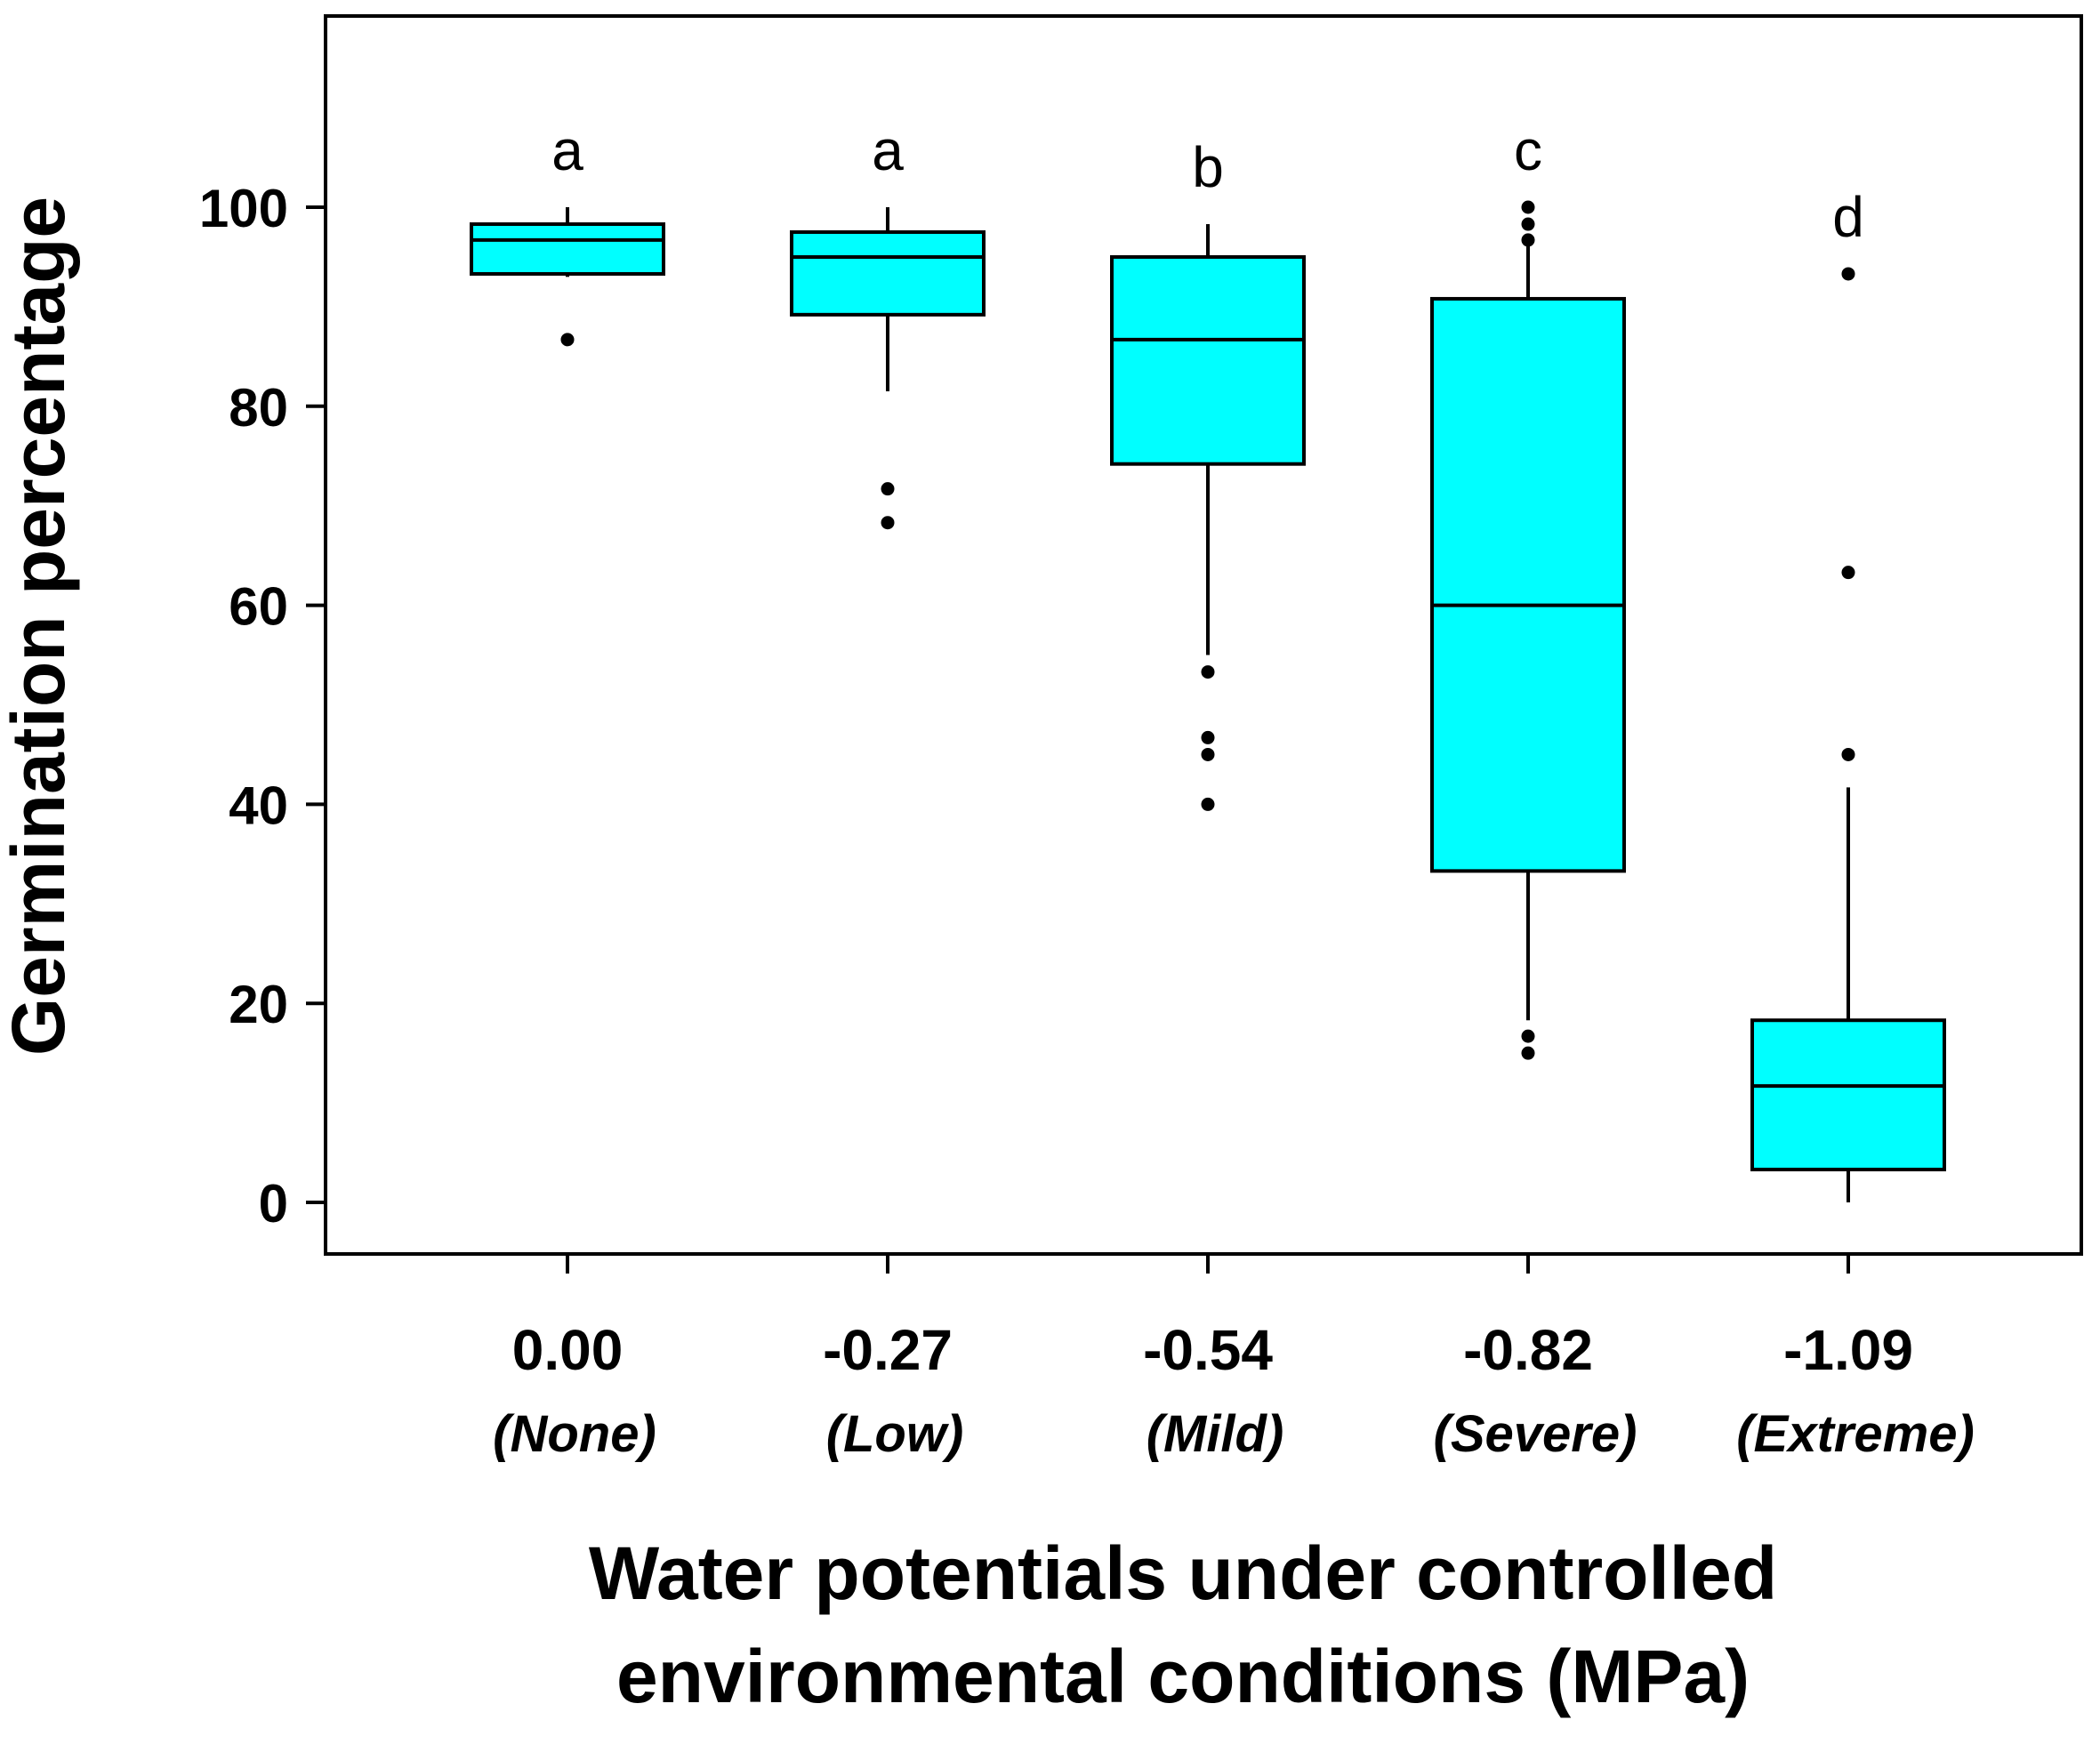 The image size is (2100, 1760). Describe the element at coordinates (1208, 473) in the screenshot. I see `box-group-3: b` at that location.